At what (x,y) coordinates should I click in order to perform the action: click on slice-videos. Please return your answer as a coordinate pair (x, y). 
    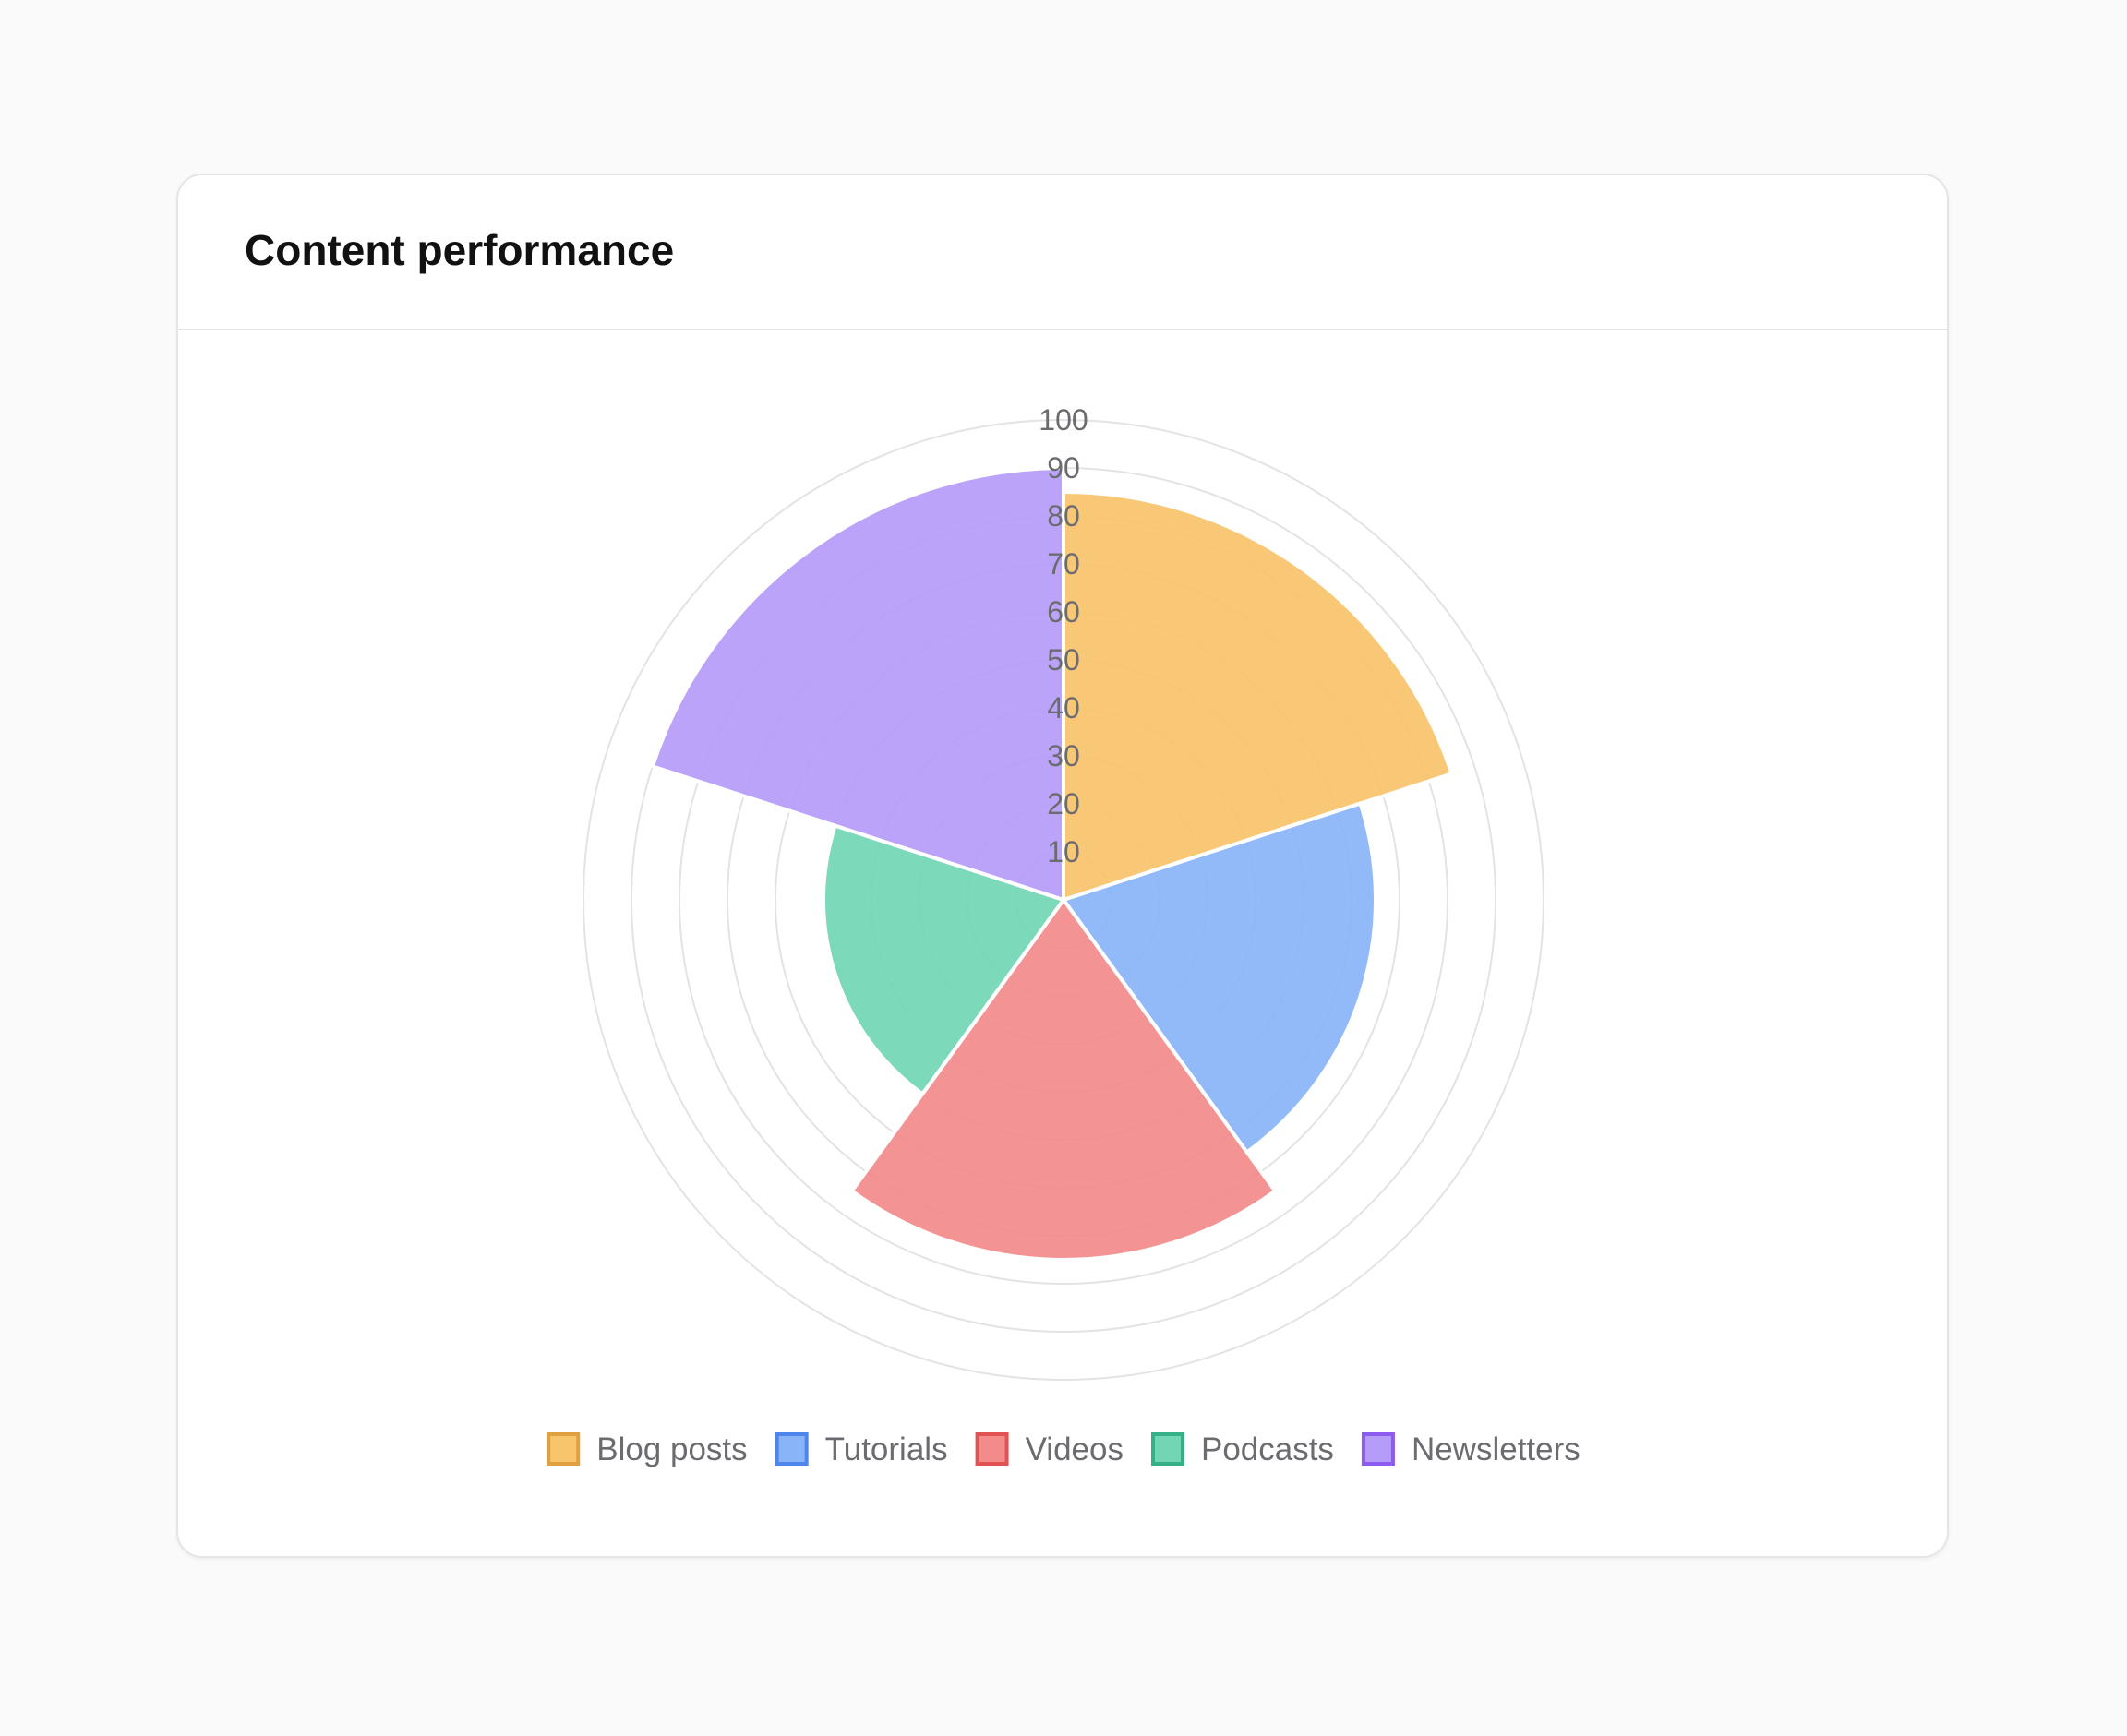
    Looking at the image, I should click on (1063, 1081).